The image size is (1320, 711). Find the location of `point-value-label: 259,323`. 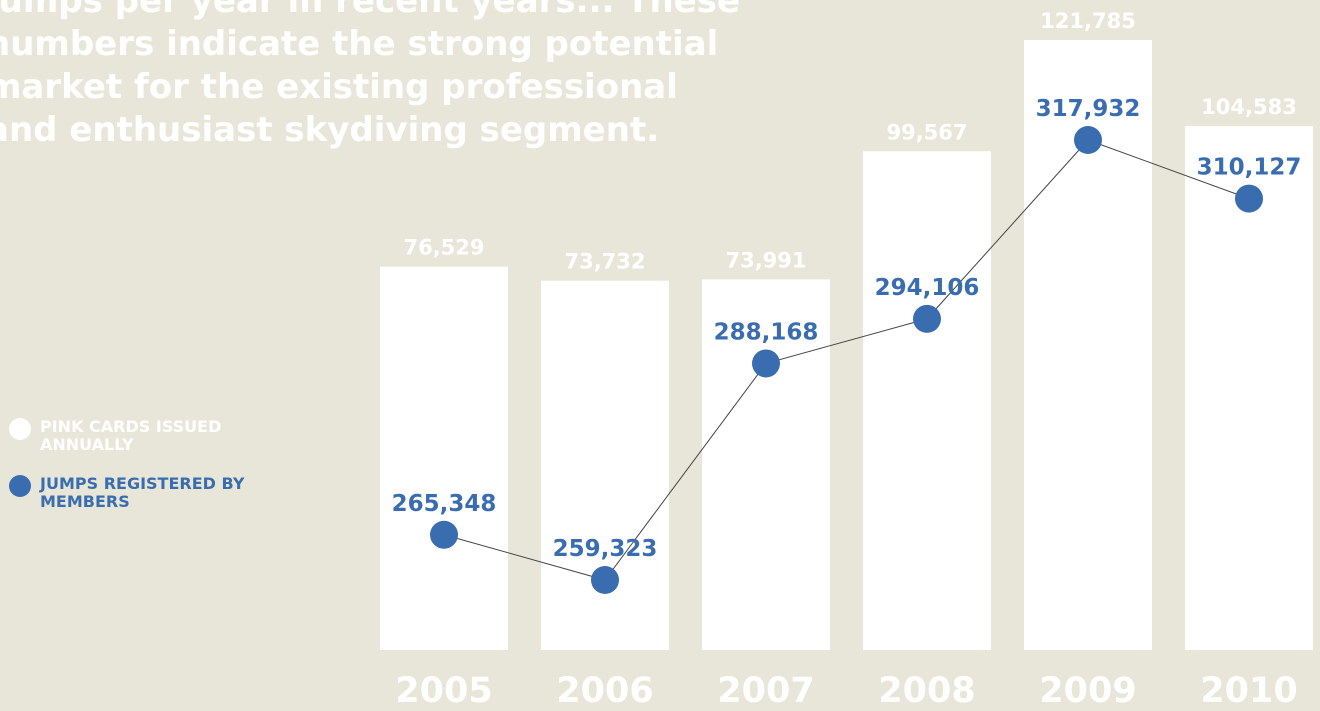

point-value-label: 259,323 is located at coordinates (605, 549).